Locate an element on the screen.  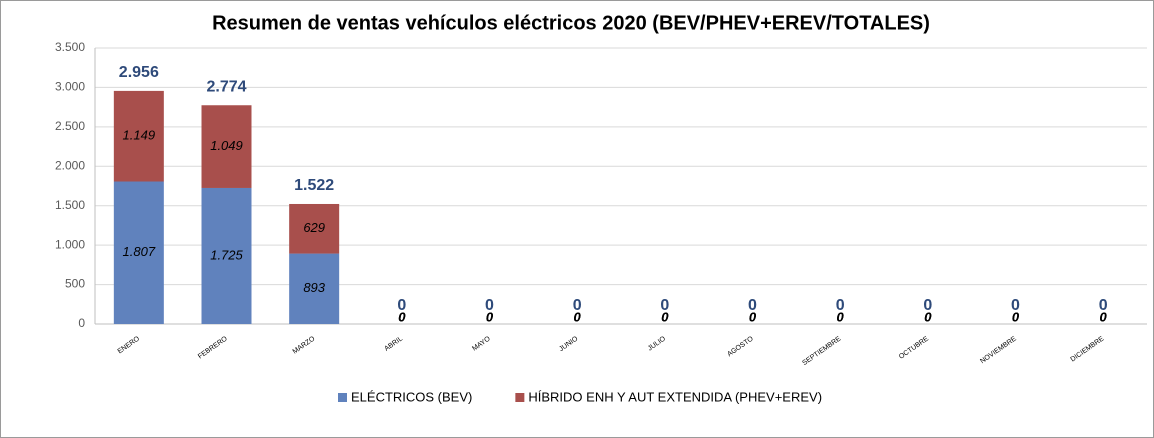
legend-label: ELÉCTRICOS (BEV) is located at coordinates (411, 396).